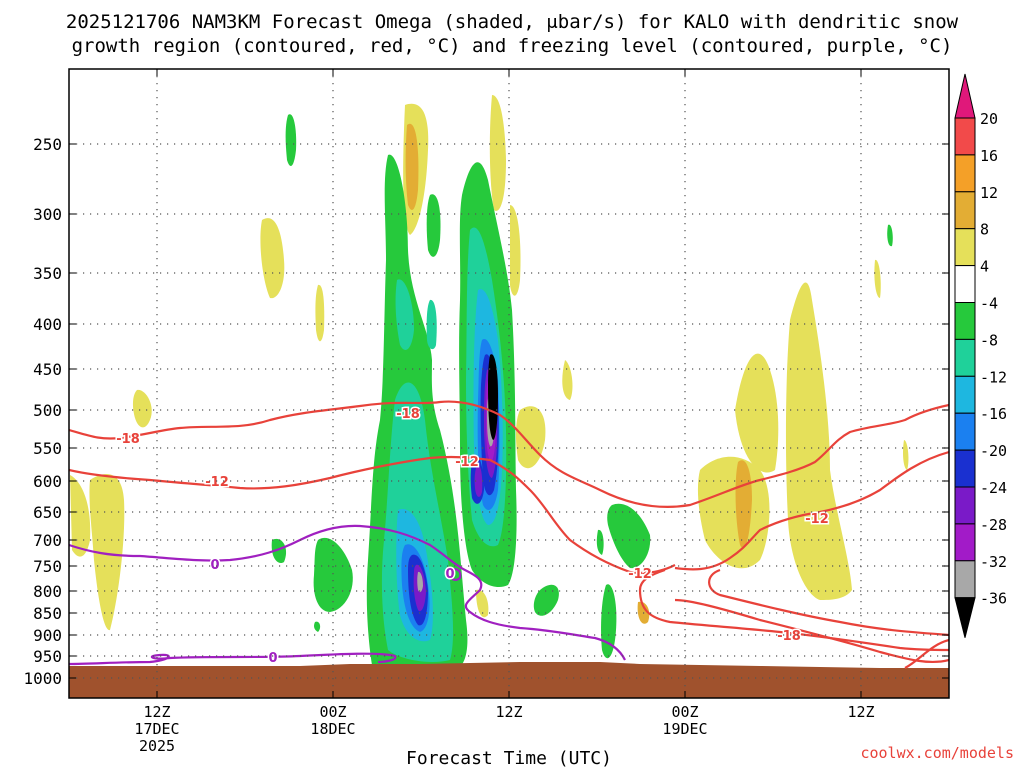 Image resolution: width=1024 pixels, height=768 pixels. What do you see at coordinates (989, 119) in the screenshot?
I see `colorbar-label: 20` at bounding box center [989, 119].